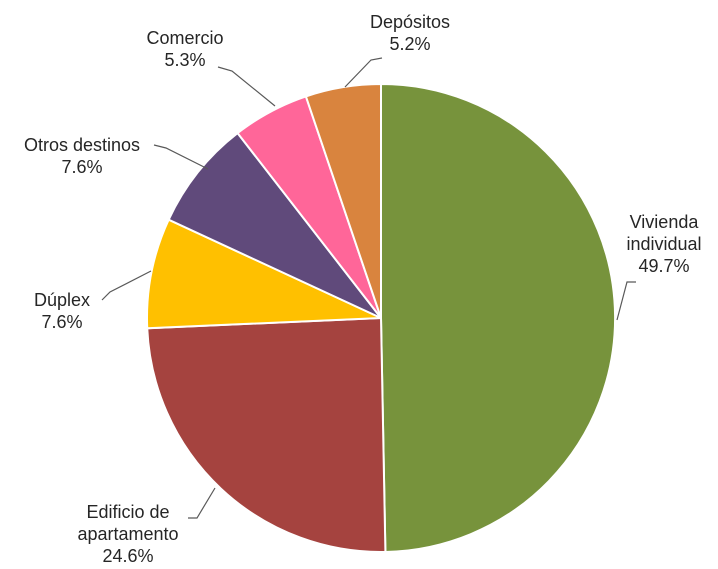 This screenshot has width=718, height=569. What do you see at coordinates (127, 512) in the screenshot?
I see `slice-category-label: Edificio de` at bounding box center [127, 512].